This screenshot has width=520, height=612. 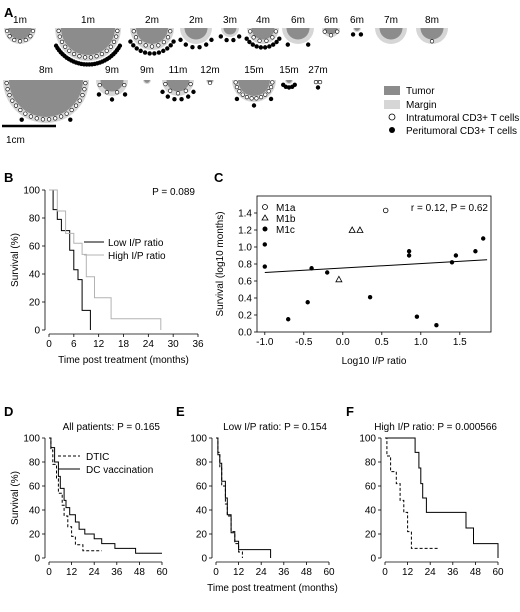 What do you see at coordinates (265, 342) in the screenshot?
I see `x-tick-label: -1.0` at bounding box center [265, 342].